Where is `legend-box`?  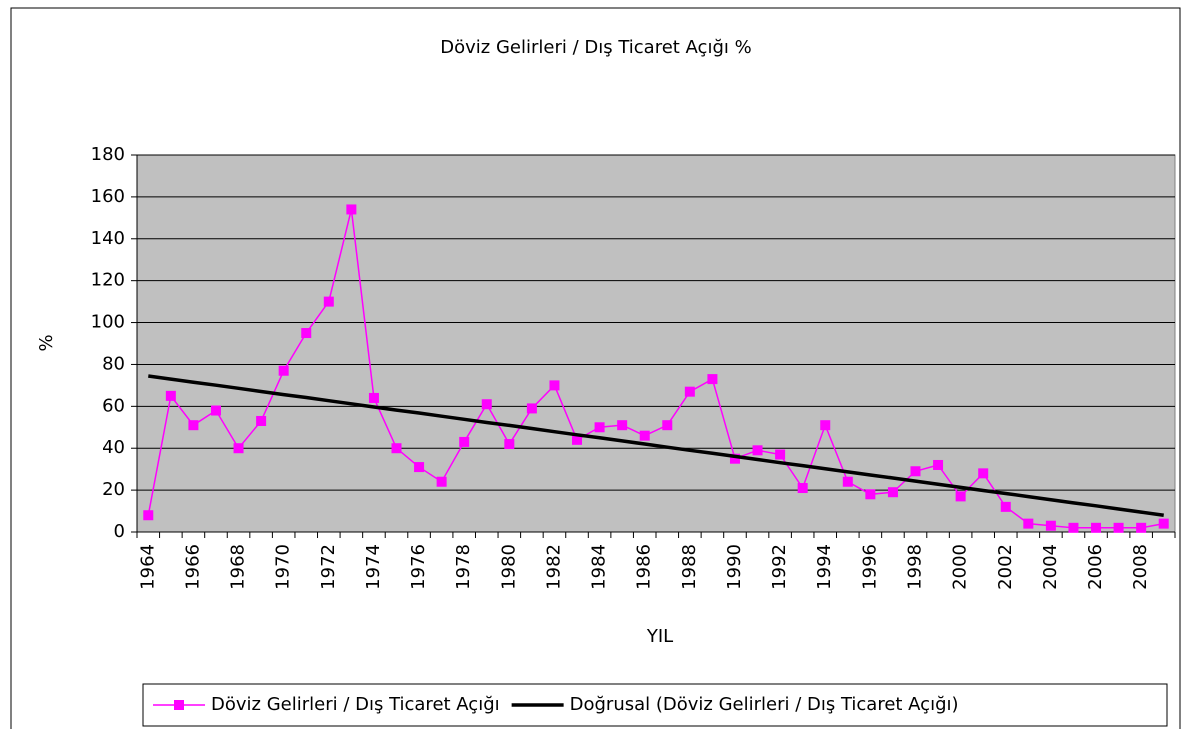 legend-box is located at coordinates (655, 705).